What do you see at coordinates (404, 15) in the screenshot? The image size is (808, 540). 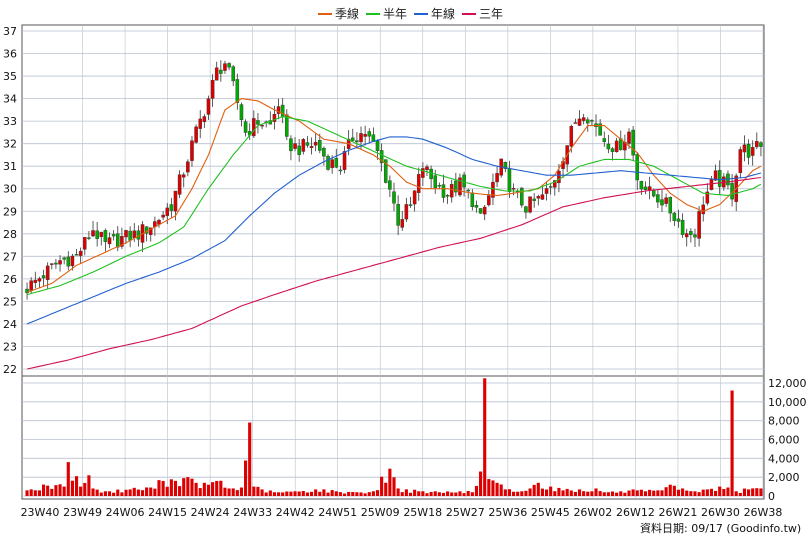 I see `chart-legend: 季線 半年 年線 三年` at bounding box center [404, 15].